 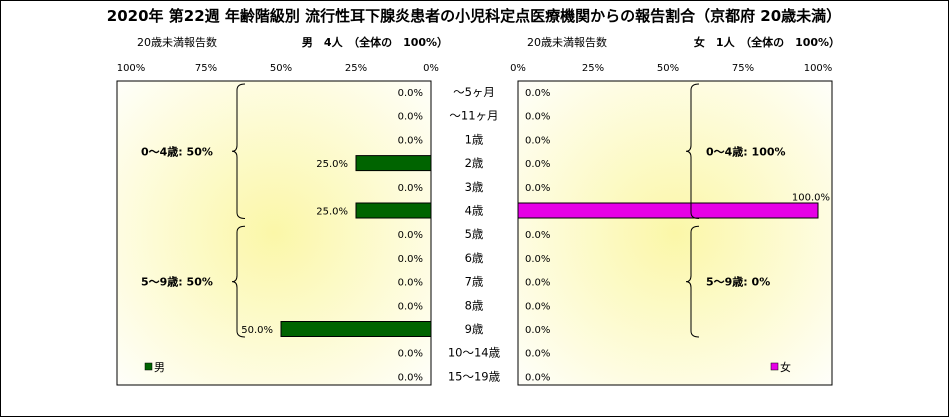 I want to click on age-category-label: 1歳, so click(x=474, y=139).